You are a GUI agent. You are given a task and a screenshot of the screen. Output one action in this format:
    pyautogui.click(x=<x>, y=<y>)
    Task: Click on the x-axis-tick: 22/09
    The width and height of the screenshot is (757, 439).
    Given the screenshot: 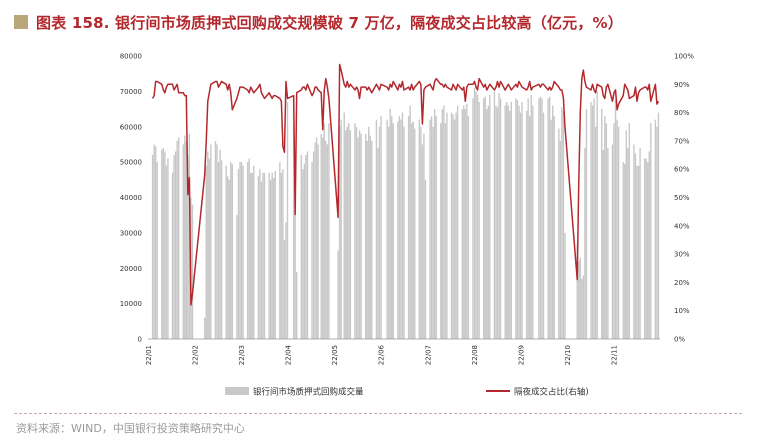 What is the action you would take?
    pyautogui.click(x=521, y=355)
    